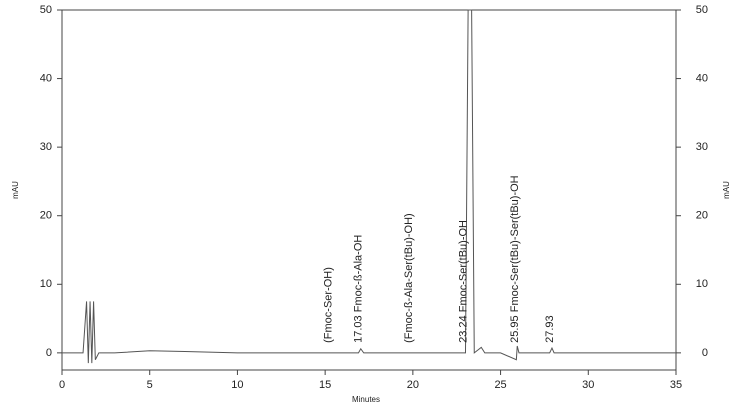  What do you see at coordinates (702, 78) in the screenshot?
I see `y2-tick-label: 40` at bounding box center [702, 78].